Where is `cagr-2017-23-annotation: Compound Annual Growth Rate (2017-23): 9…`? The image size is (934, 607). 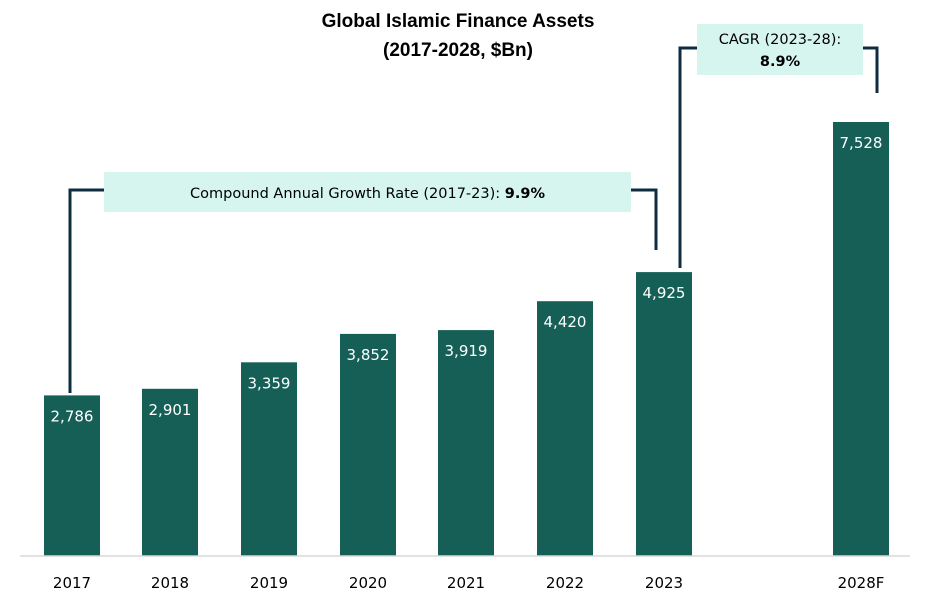
cagr-2017-23-annotation: Compound Annual Growth Rate (2017-23): 9… is located at coordinates (367, 192).